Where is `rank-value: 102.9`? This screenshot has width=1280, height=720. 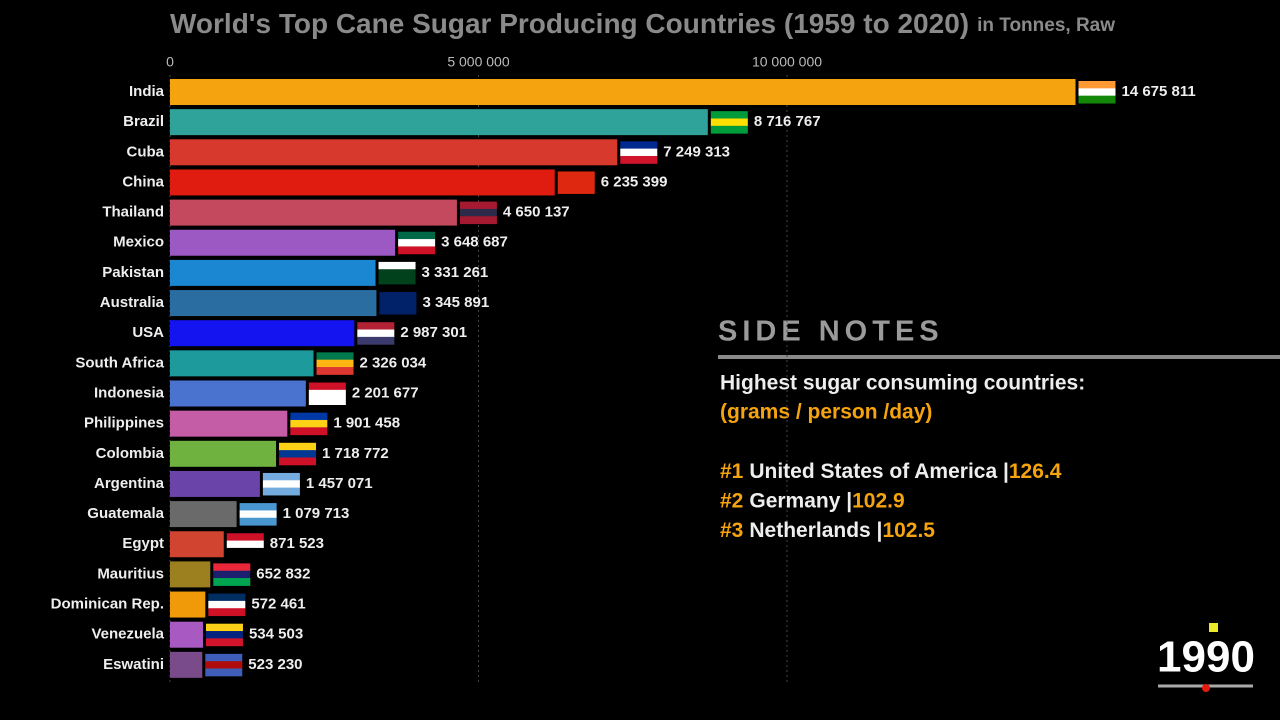
rank-value: 102.9 is located at coordinates (878, 500).